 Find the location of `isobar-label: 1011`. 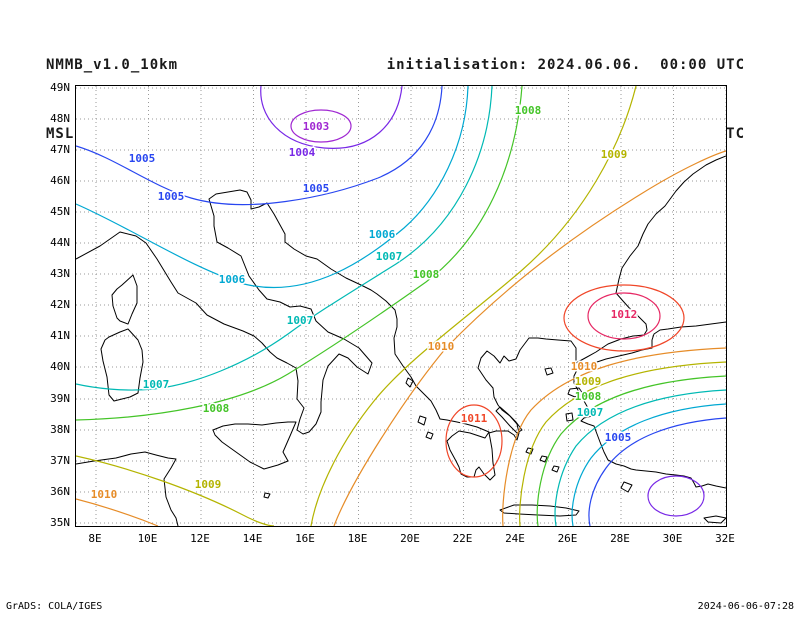

isobar-label: 1011 is located at coordinates (474, 418).